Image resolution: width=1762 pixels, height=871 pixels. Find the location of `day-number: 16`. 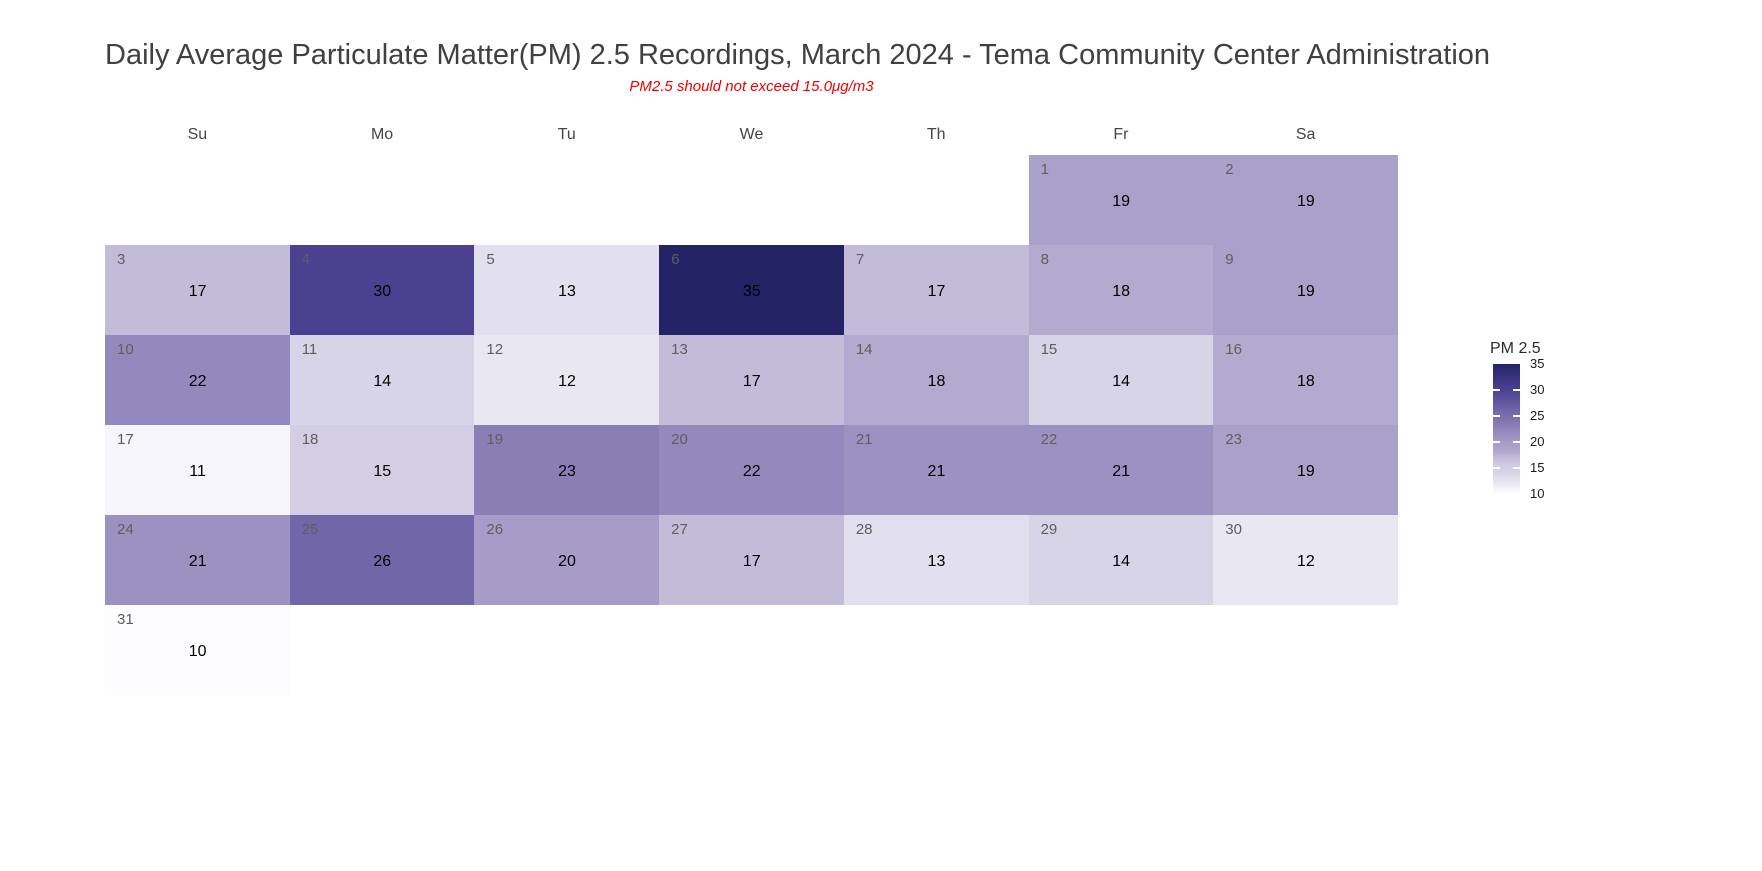

day-number: 16 is located at coordinates (1233, 349).